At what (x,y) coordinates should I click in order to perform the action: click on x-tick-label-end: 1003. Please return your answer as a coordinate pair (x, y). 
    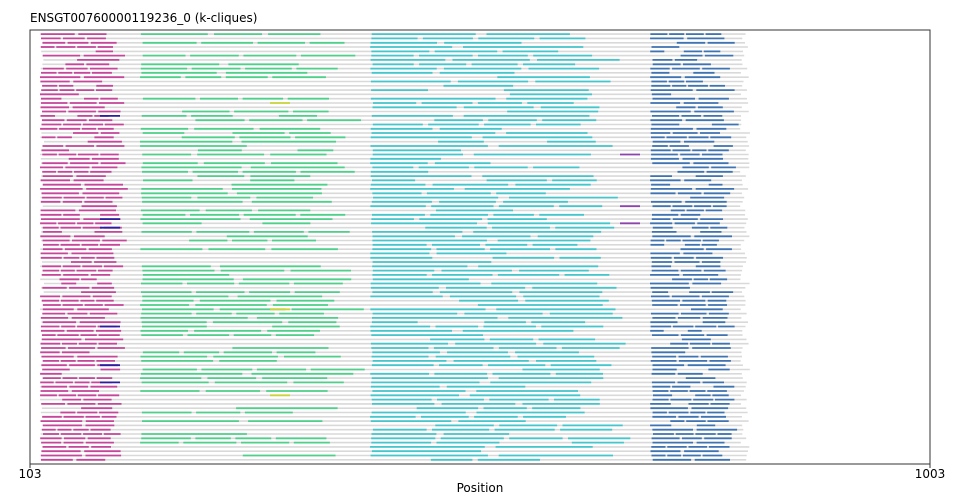
    Looking at the image, I should click on (930, 474).